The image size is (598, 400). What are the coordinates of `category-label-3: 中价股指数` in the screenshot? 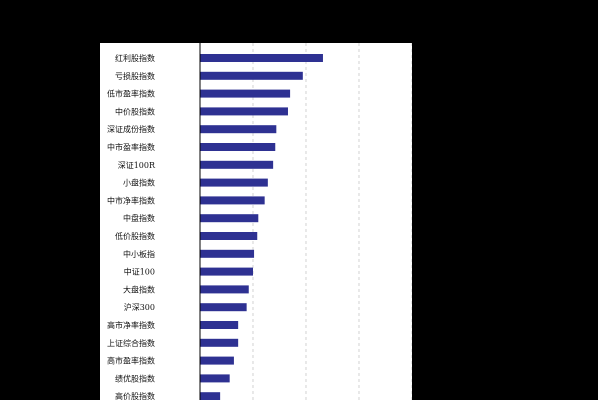 It's located at (135, 111).